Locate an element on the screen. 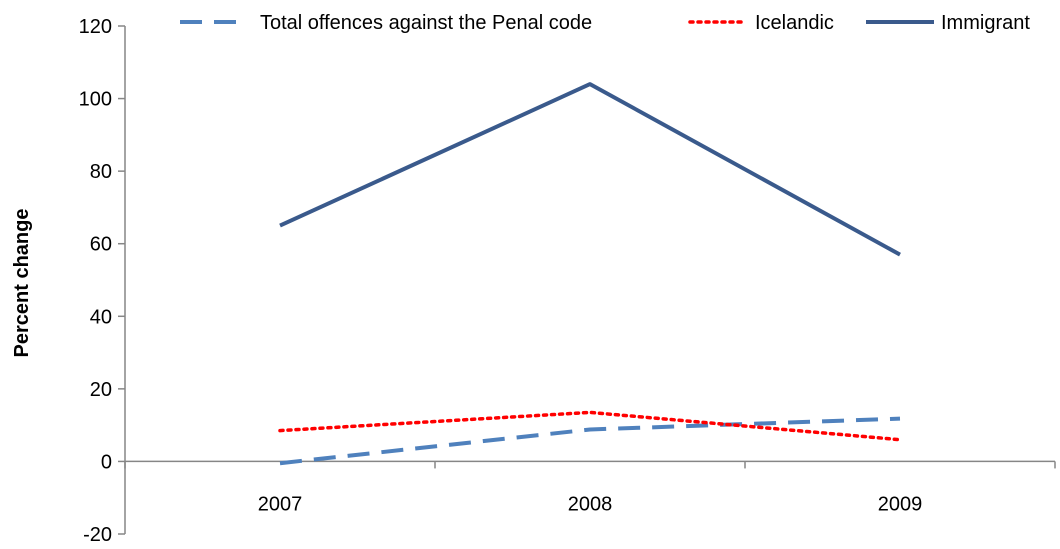 The image size is (1060, 549). legend-item: Immigrant is located at coordinates (948, 23).